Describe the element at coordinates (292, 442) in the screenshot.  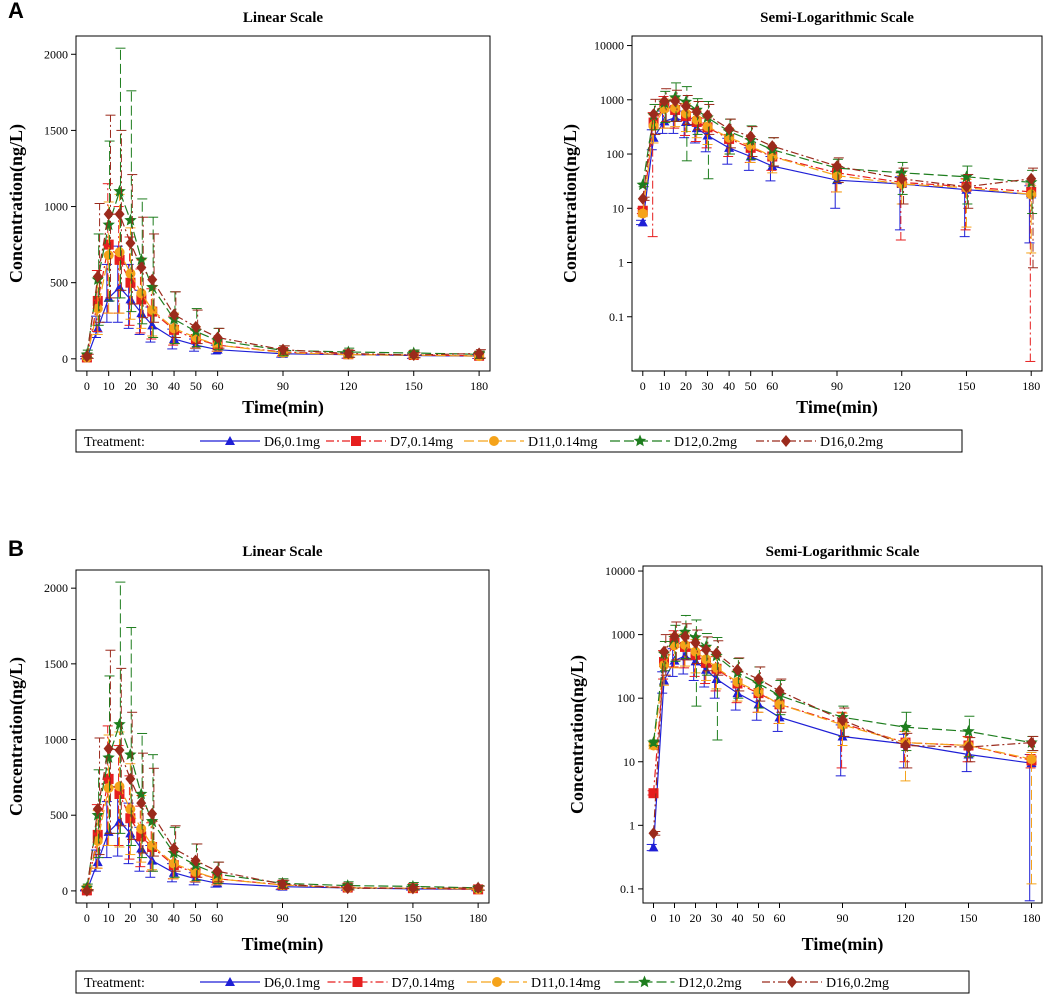
I see `legend-label: D6,0.1mg` at that location.